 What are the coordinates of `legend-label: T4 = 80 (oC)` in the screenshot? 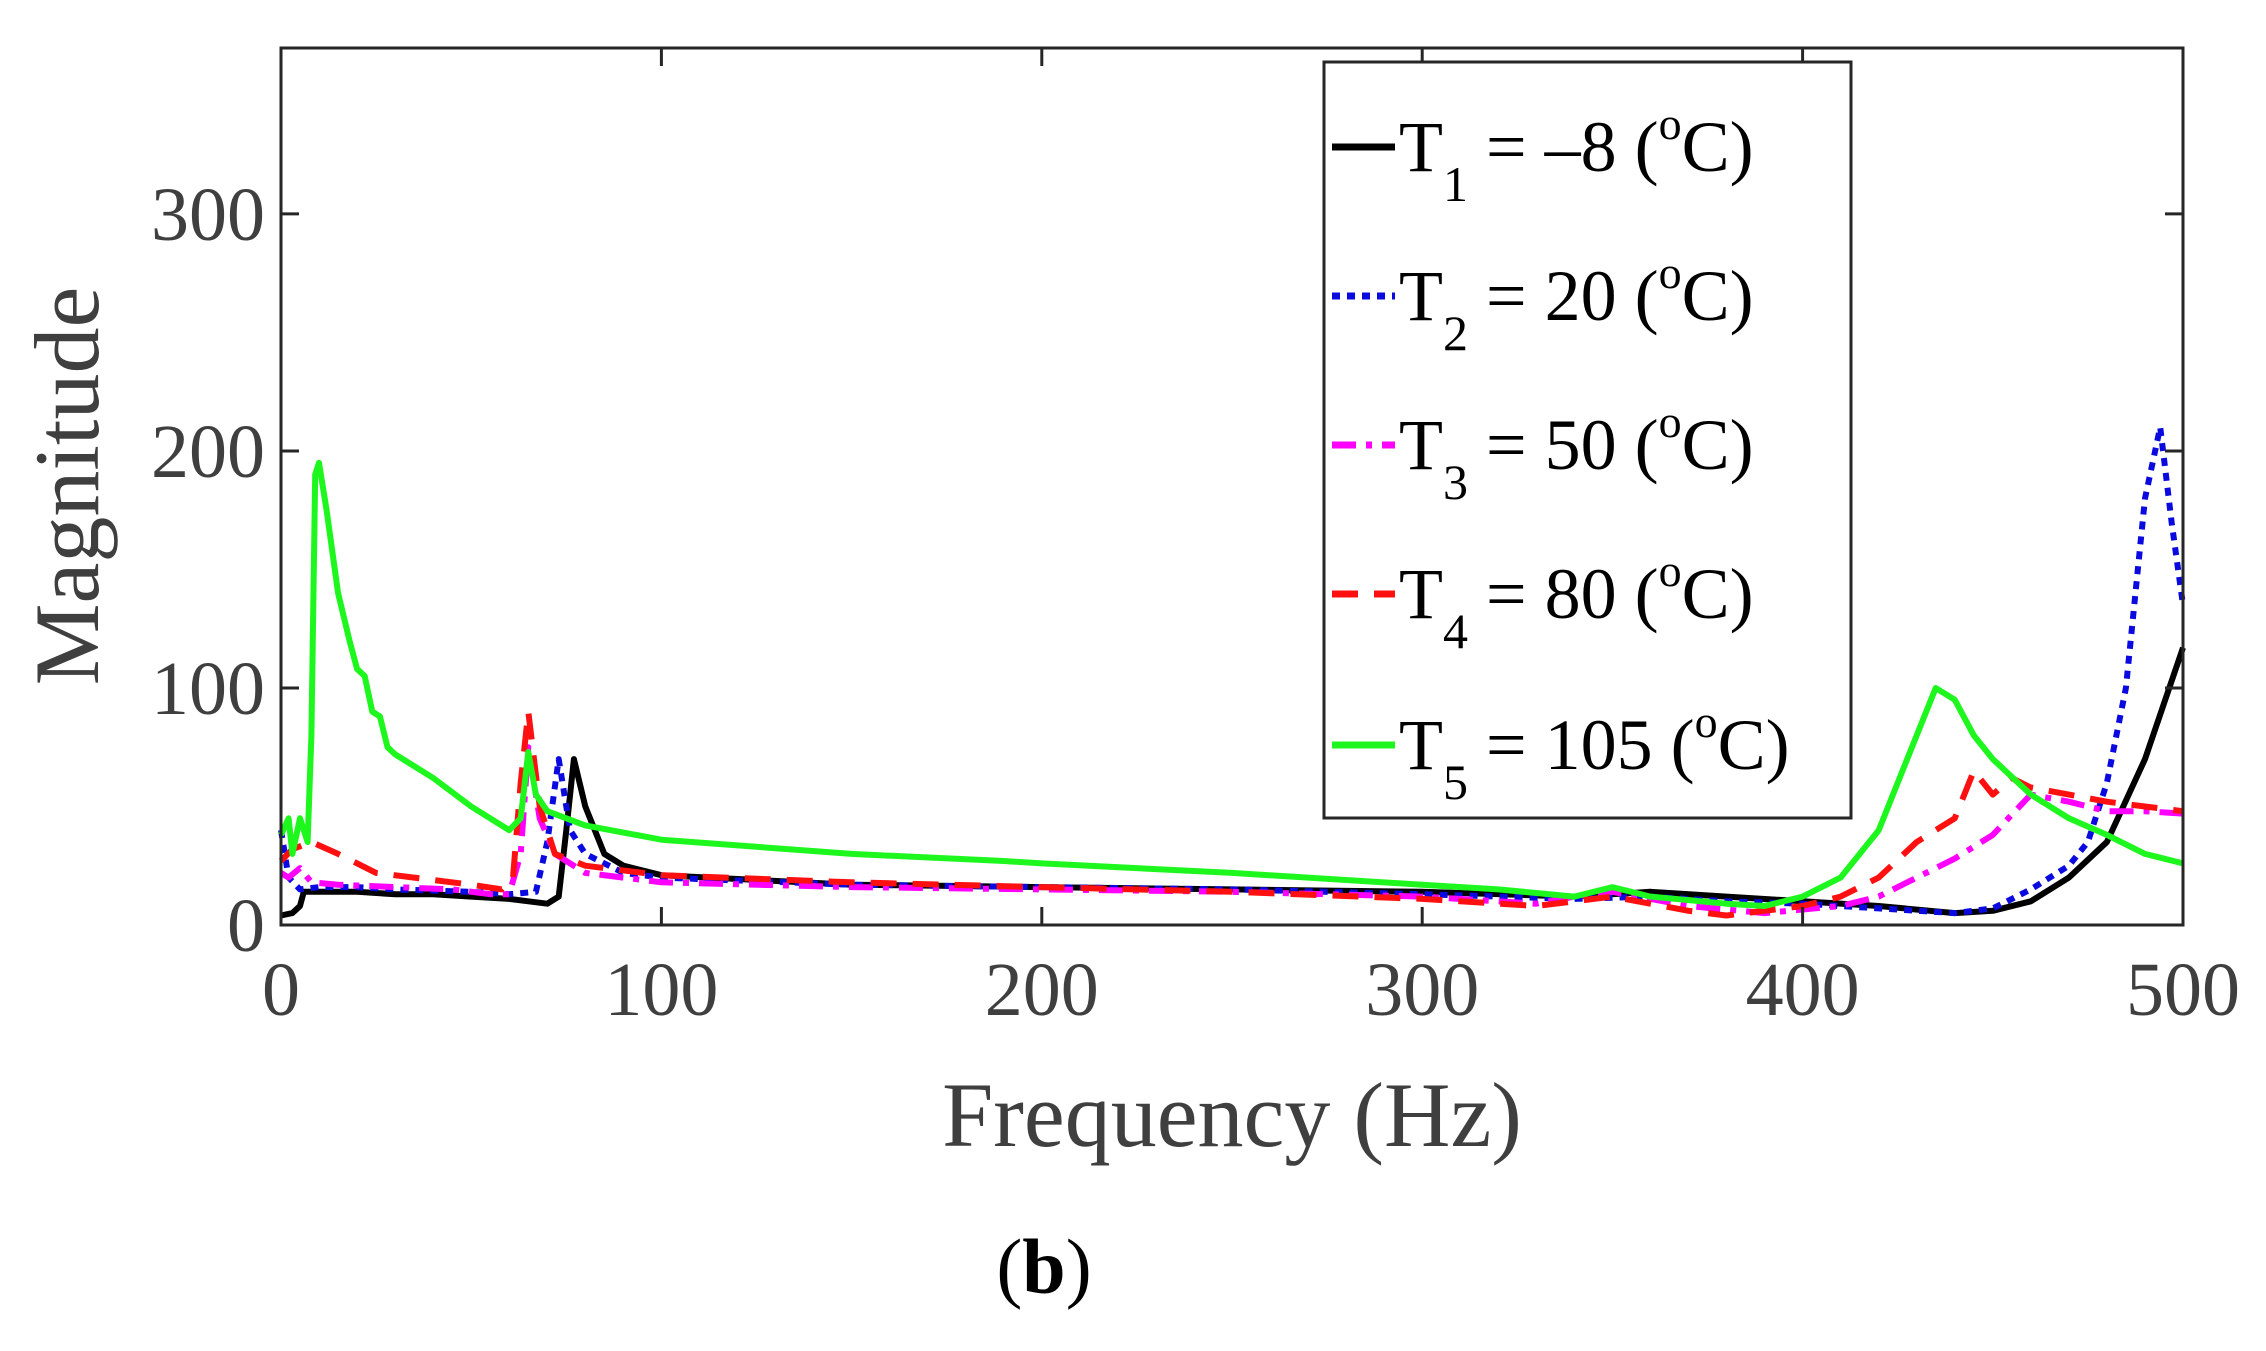 It's located at (1576, 602).